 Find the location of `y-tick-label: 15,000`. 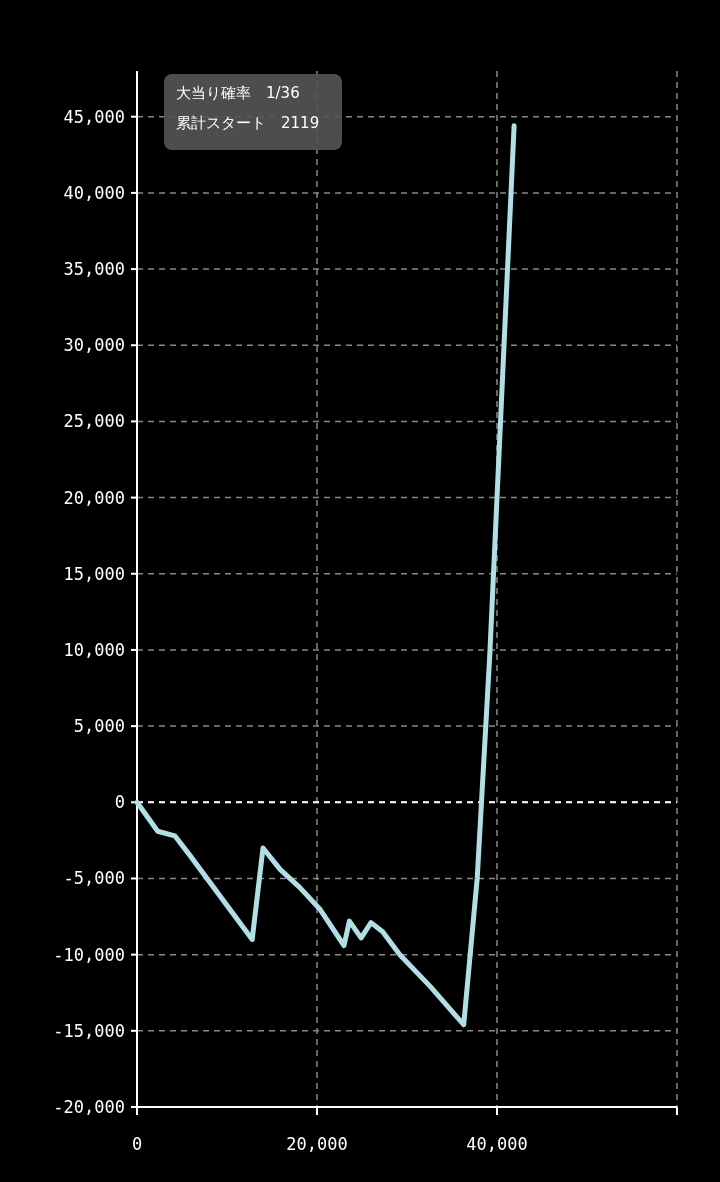

y-tick-label: 15,000 is located at coordinates (94, 573).